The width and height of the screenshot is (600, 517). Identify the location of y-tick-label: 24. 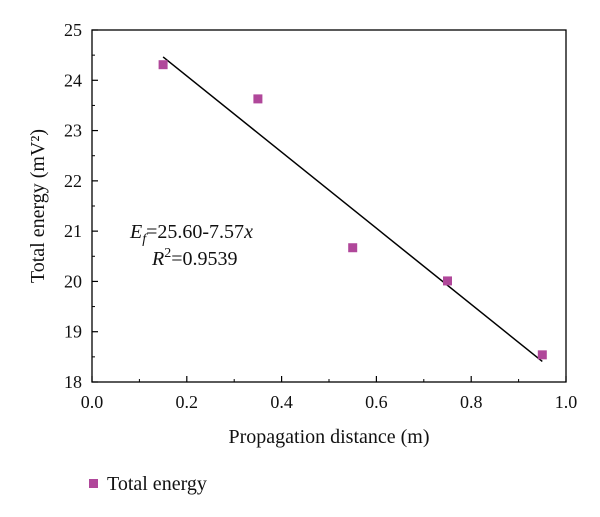
(73, 80).